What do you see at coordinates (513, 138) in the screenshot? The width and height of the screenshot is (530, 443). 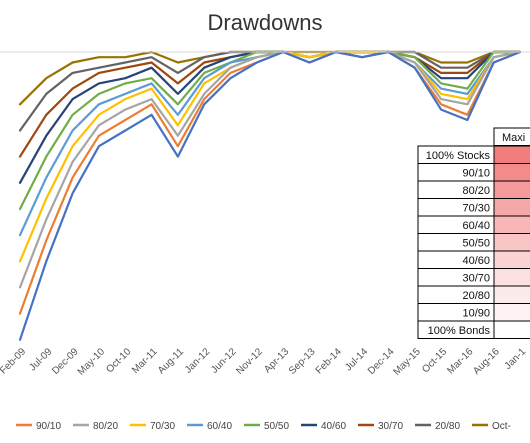 I see `table-header-label: Maxi` at bounding box center [513, 138].